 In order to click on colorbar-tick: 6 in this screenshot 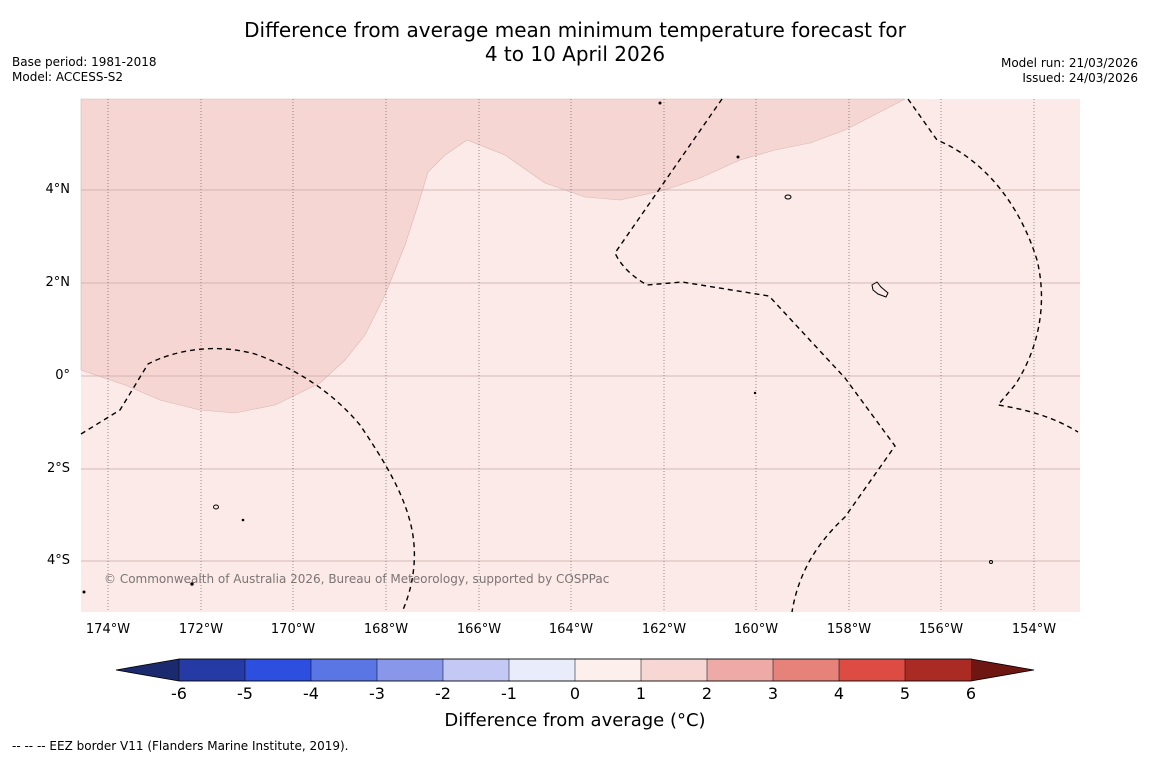, I will do `click(971, 693)`.